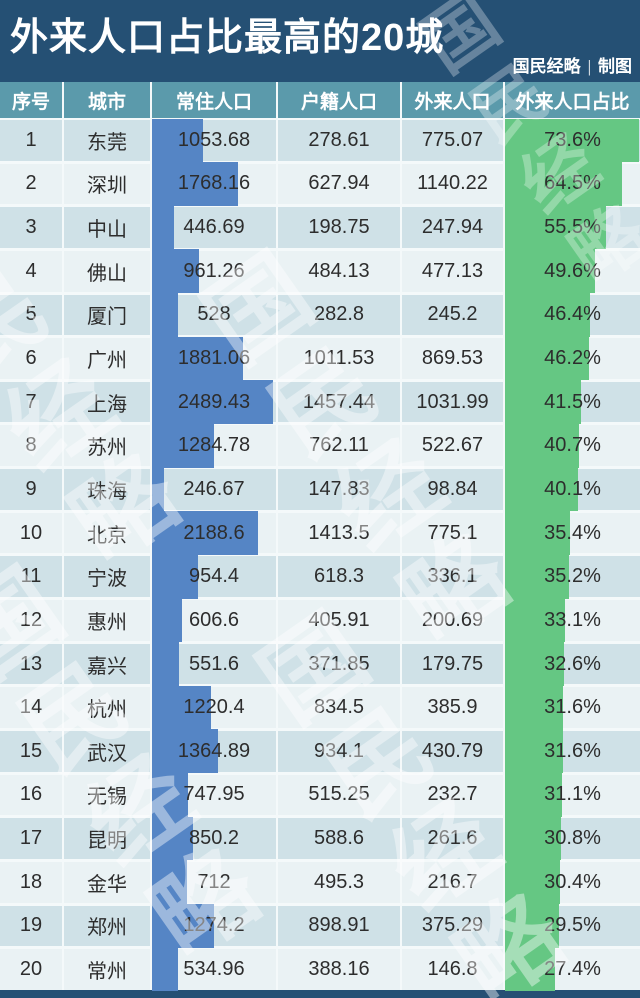 This screenshot has height=998, width=640. Describe the element at coordinates (31, 358) in the screenshot. I see `rank-value: 6` at that location.